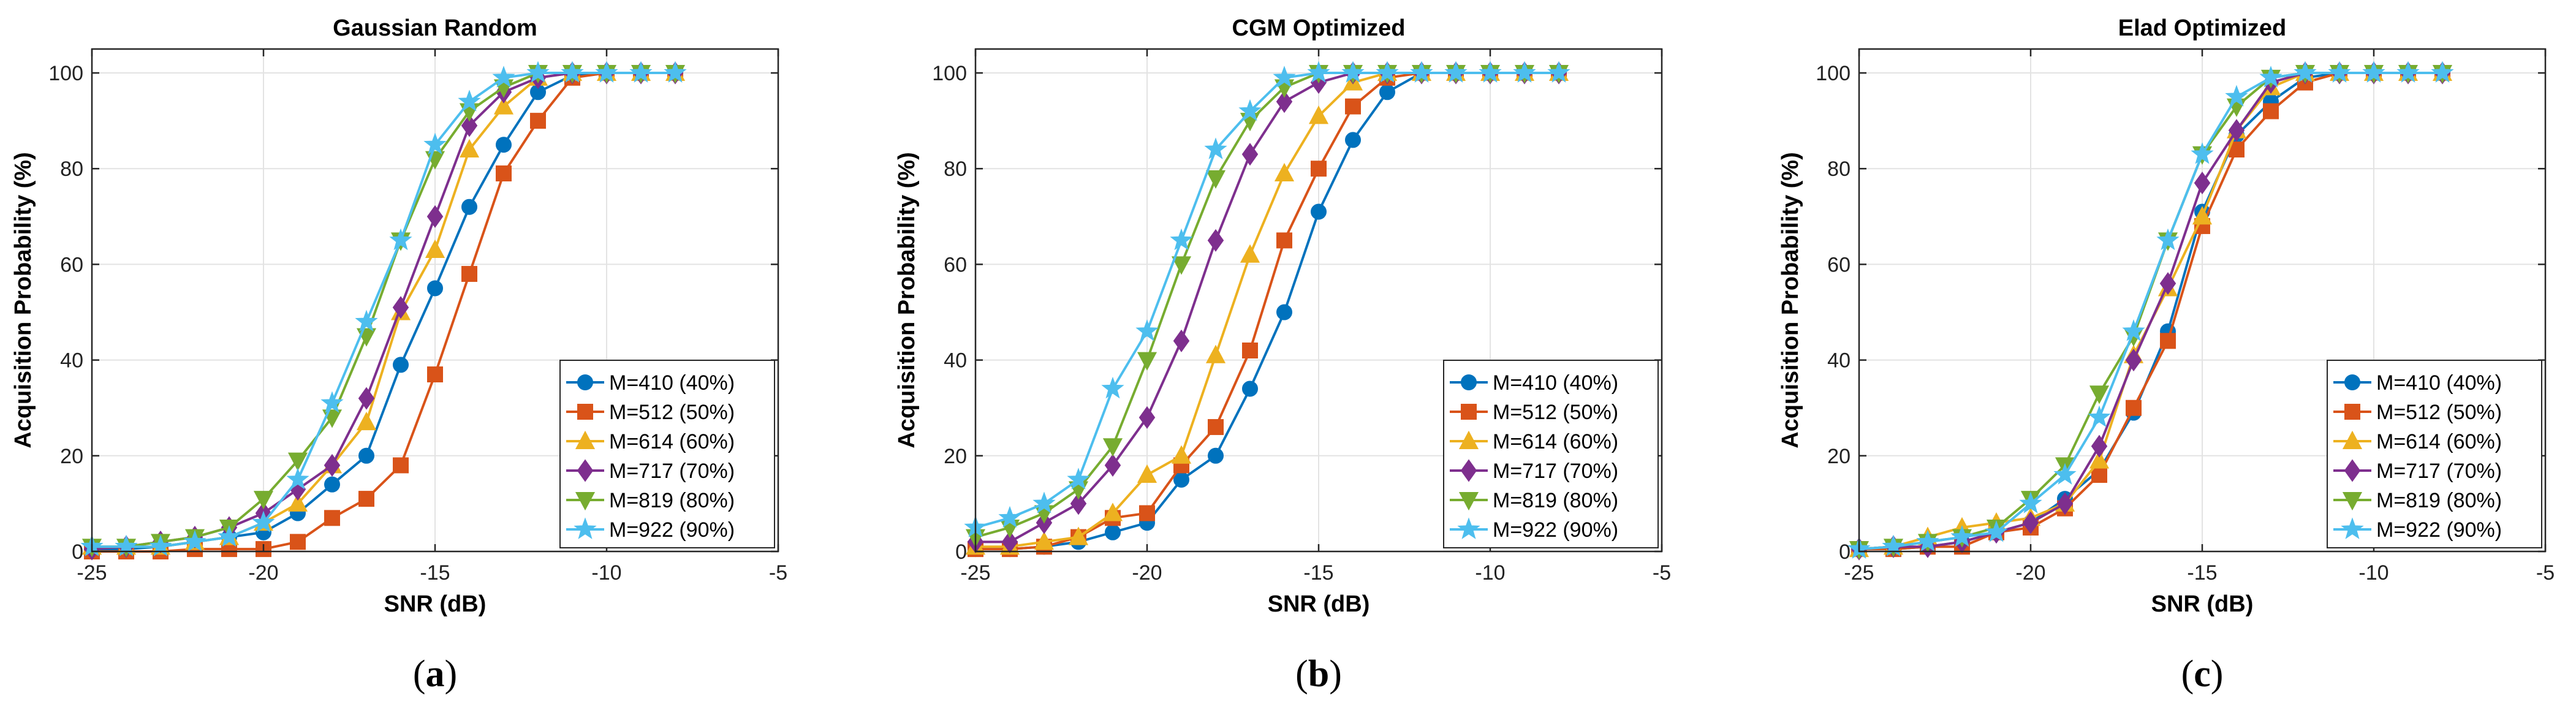 The width and height of the screenshot is (2576, 712). Describe the element at coordinates (975, 573) in the screenshot. I see `x-tick-label: -25` at that location.